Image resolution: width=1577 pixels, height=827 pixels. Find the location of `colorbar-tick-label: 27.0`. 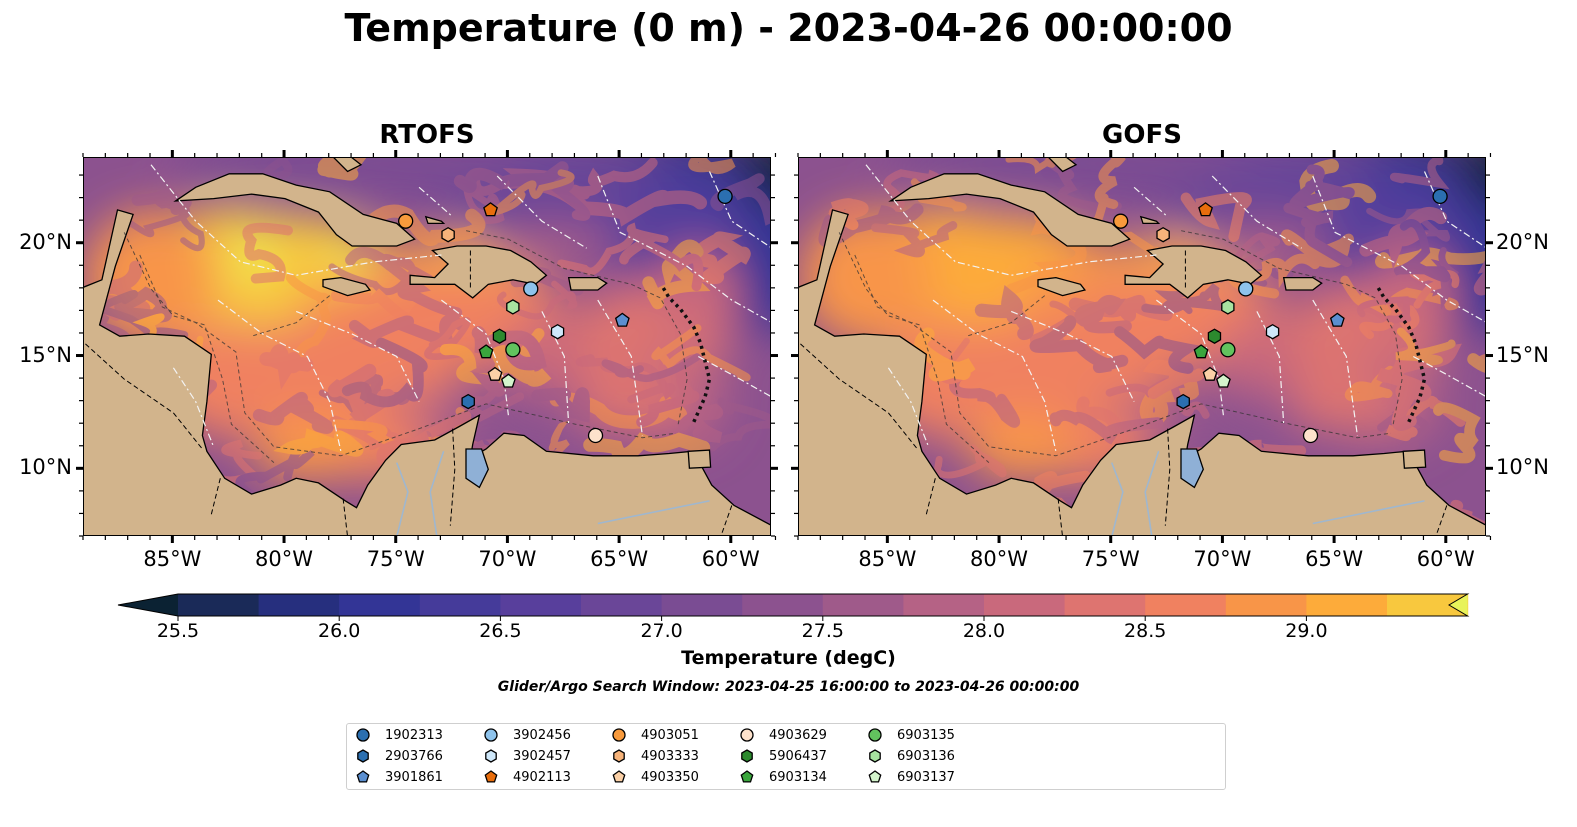

colorbar-tick-label: 27.0 is located at coordinates (661, 631).